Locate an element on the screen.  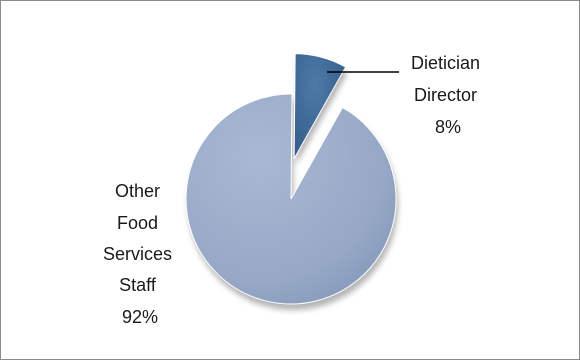
slice-label-other-food-services-staff: Other Food Services Staff 92% is located at coordinates (140, 254).